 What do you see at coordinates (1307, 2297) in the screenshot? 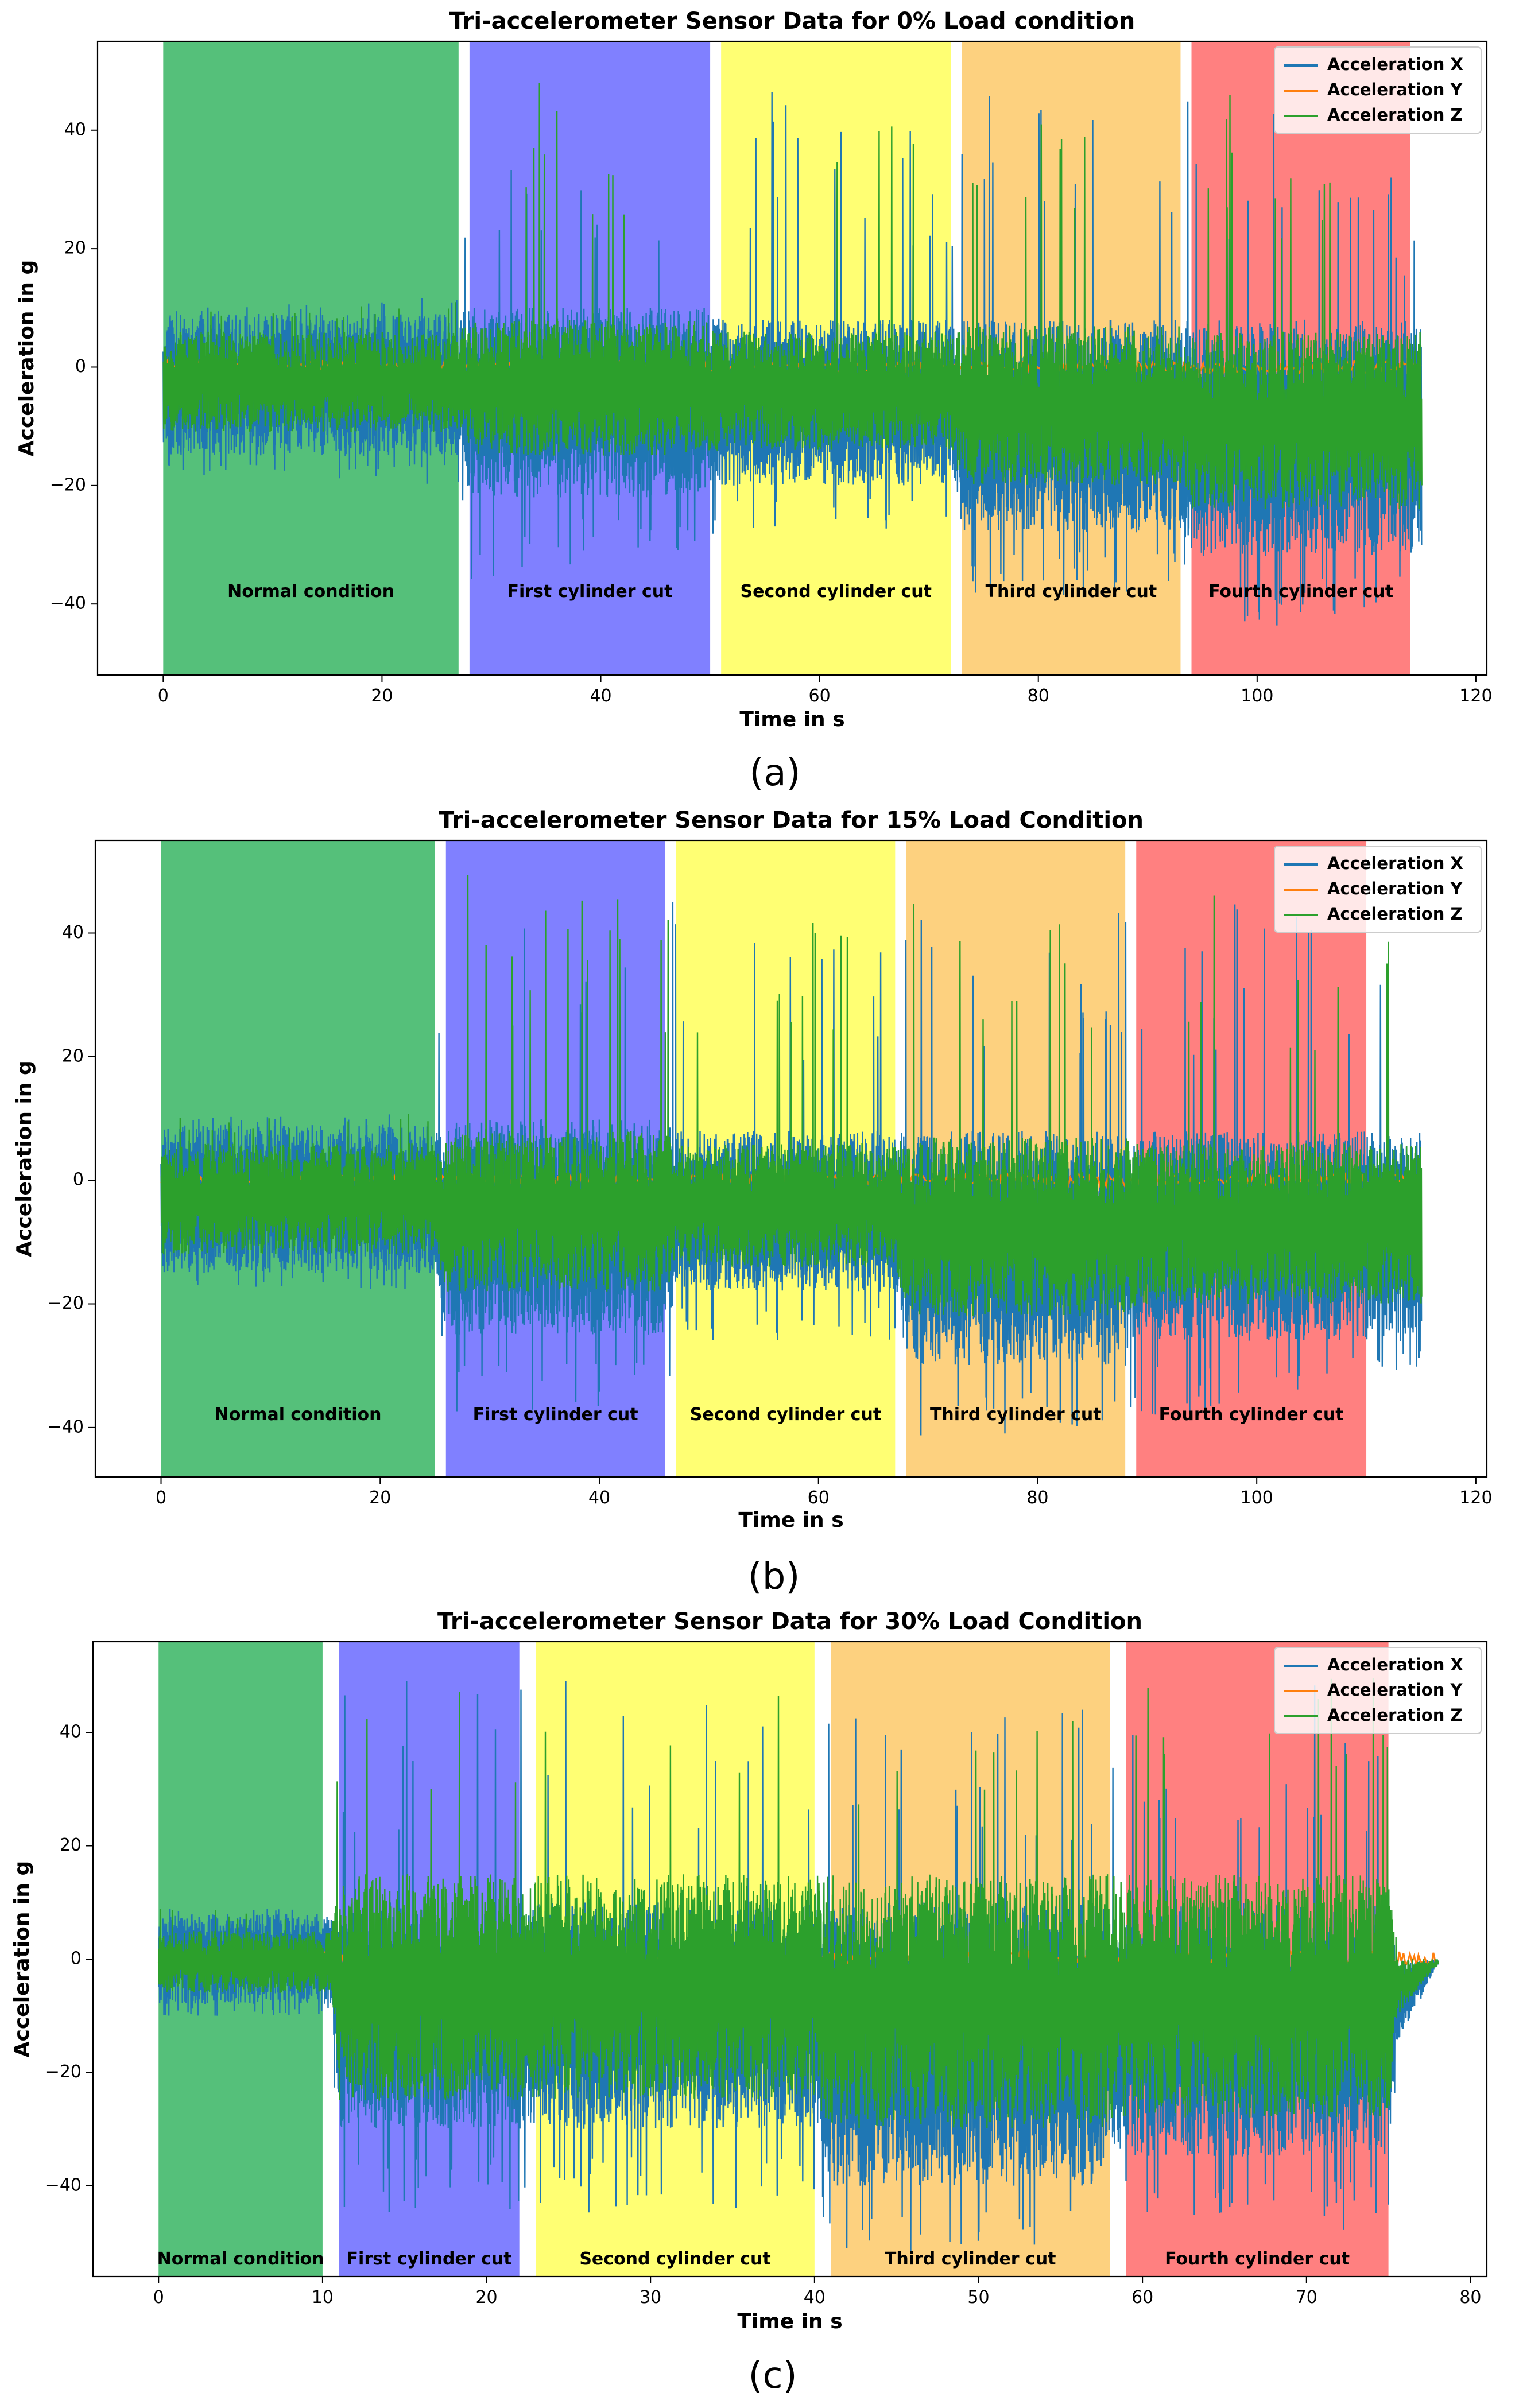
I see `x-tick-label: 70` at bounding box center [1307, 2297].